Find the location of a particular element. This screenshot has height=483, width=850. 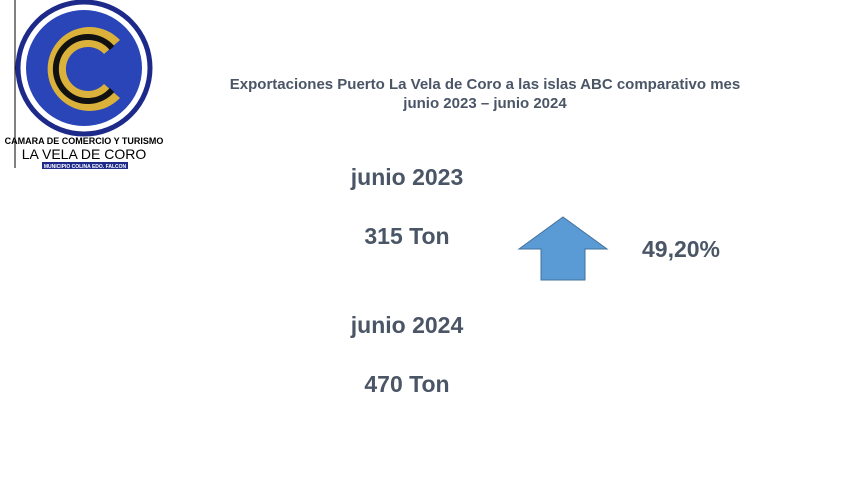

logo-line1: CAMARA DE COMERCIO Y TURISMO is located at coordinates (84, 141).